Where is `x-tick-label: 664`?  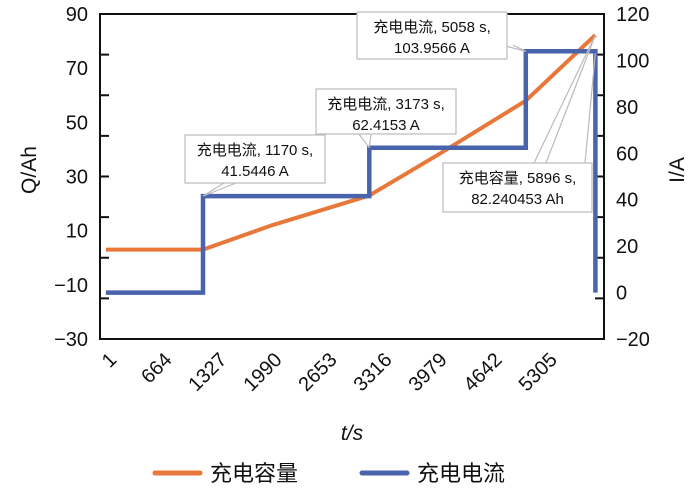
x-tick-label: 664 is located at coordinates (156, 368).